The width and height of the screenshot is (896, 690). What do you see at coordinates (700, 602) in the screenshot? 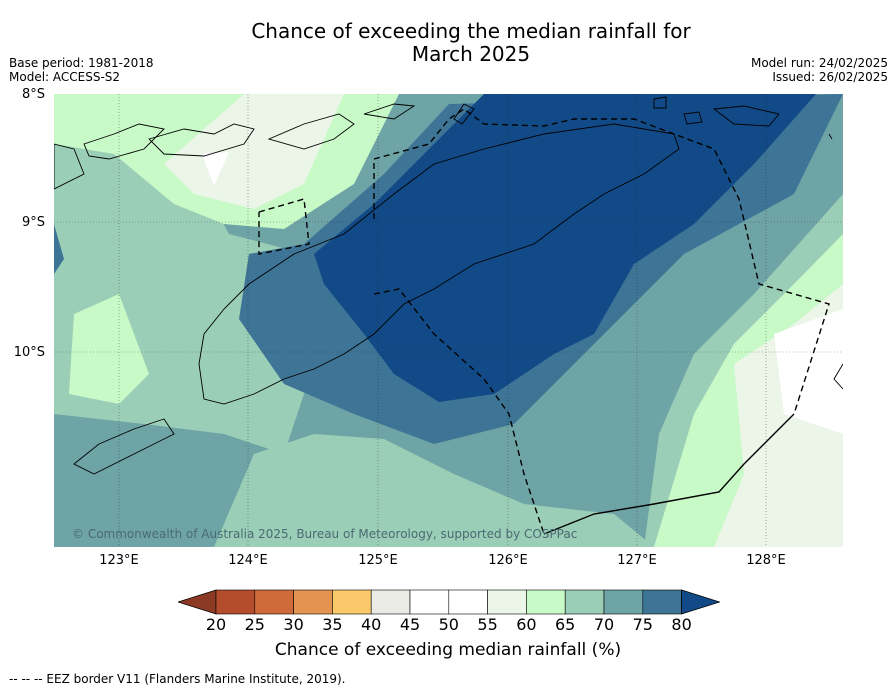
I see `colorbar-extend-high` at bounding box center [700, 602].